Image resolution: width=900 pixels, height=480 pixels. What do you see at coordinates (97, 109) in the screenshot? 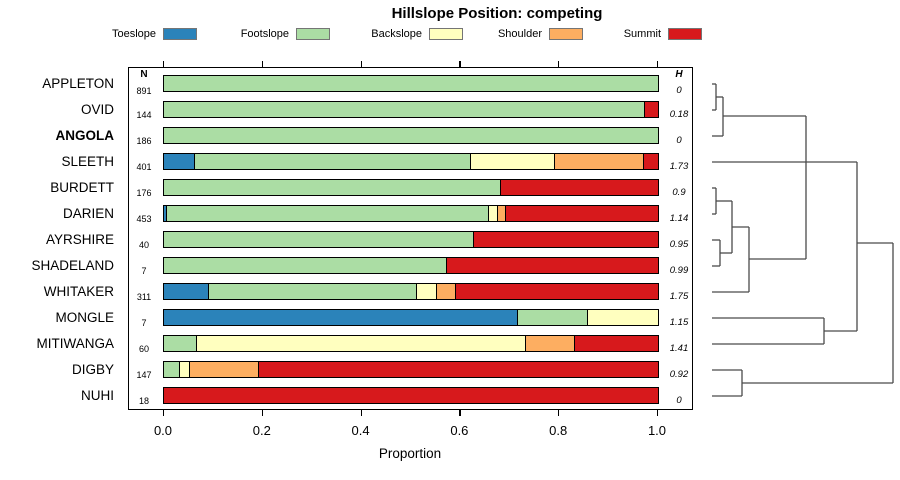
I see `row-label-ovid: OVID` at bounding box center [97, 109].